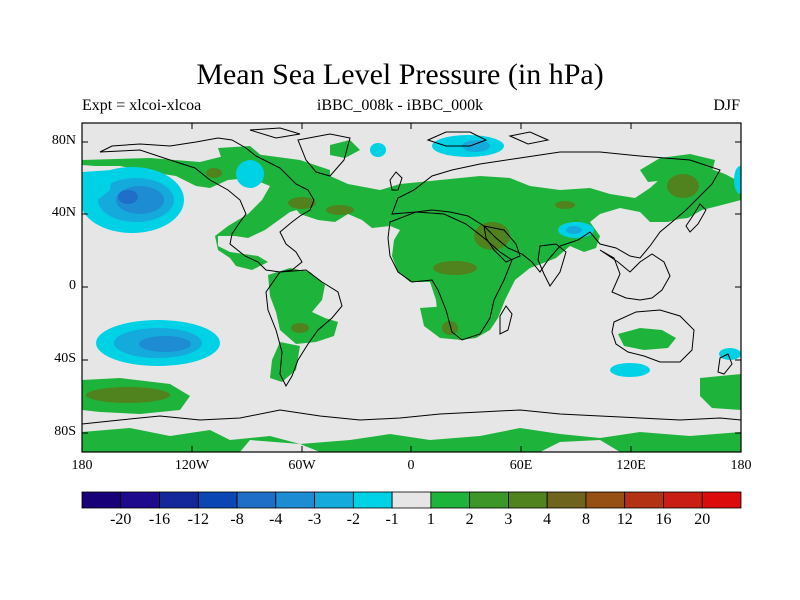 This screenshot has width=800, height=600. What do you see at coordinates (392, 519) in the screenshot?
I see `colorbar-label: -1` at bounding box center [392, 519].